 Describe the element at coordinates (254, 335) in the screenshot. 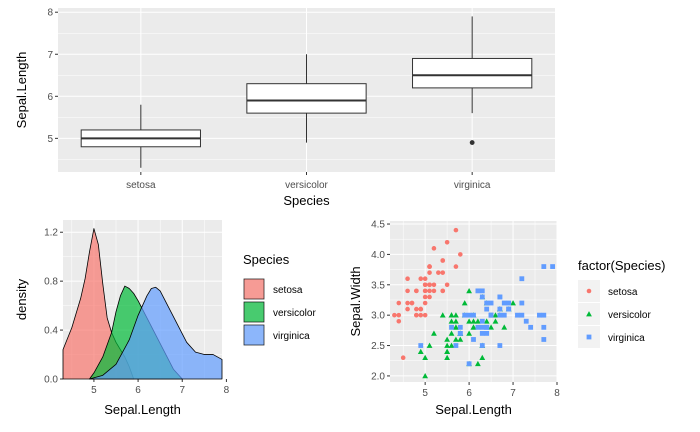

I see `legend-key-virginica` at that location.